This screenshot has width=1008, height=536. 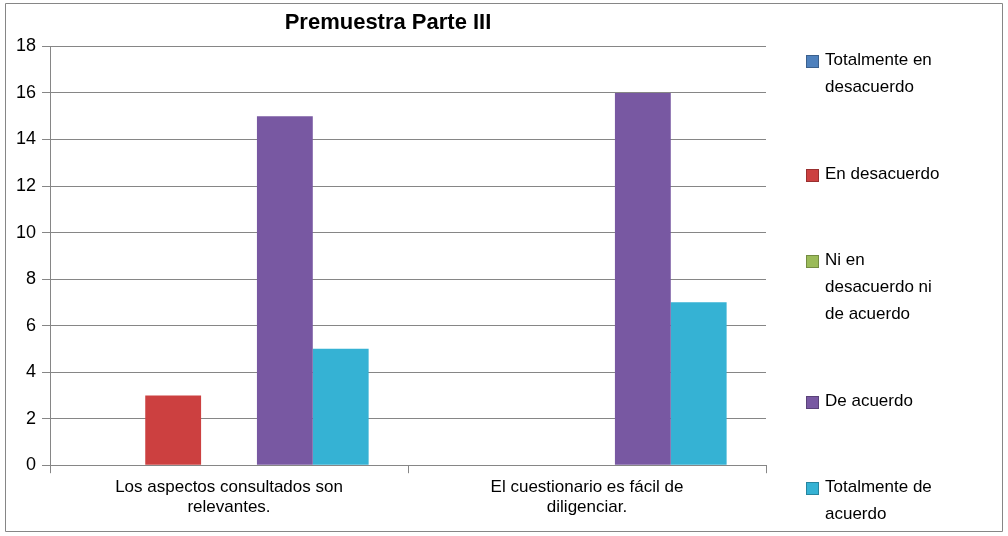 I want to click on y-tick-label: 12, so click(x=26, y=184).